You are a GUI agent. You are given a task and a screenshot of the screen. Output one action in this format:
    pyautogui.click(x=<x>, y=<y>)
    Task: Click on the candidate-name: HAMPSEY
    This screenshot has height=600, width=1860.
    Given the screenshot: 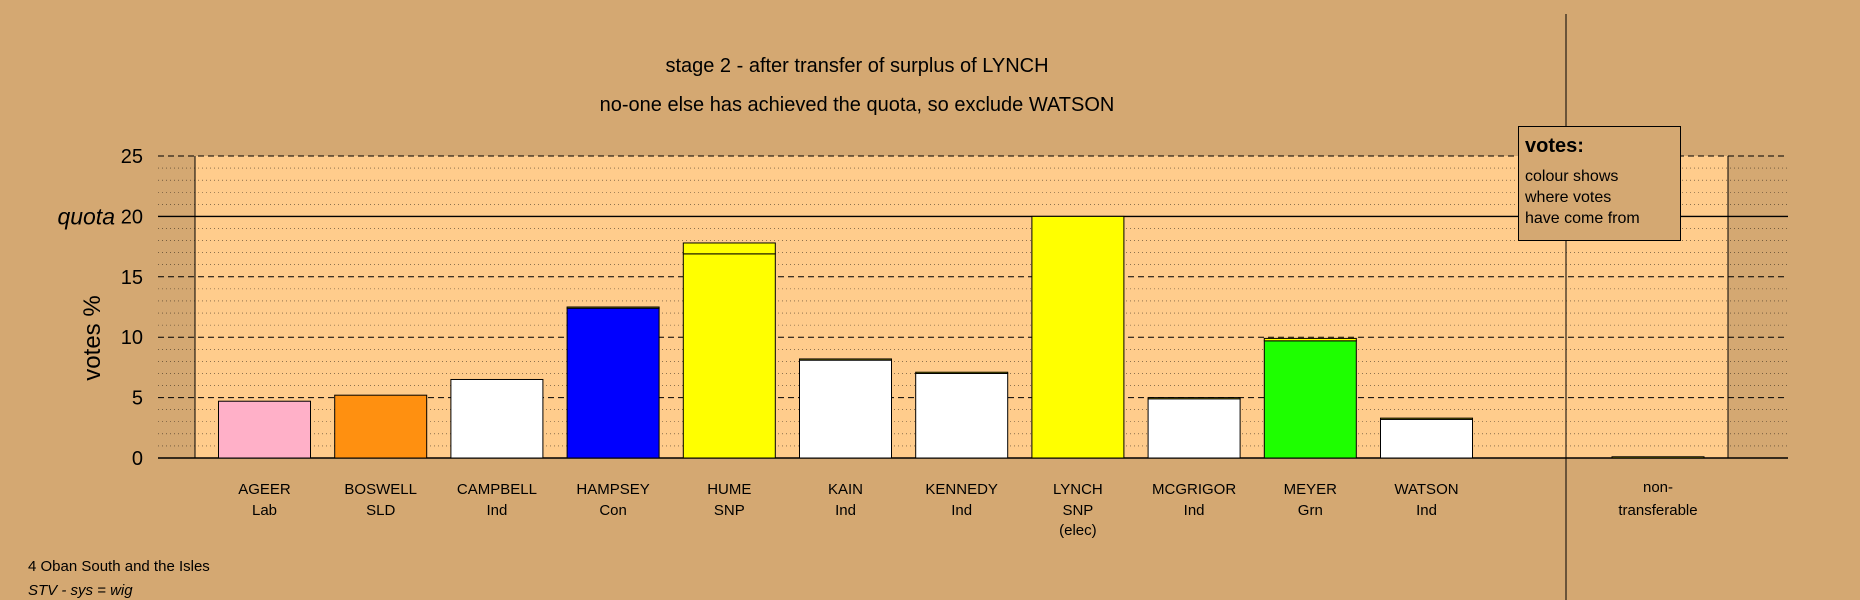 What is the action you would take?
    pyautogui.click(x=612, y=489)
    